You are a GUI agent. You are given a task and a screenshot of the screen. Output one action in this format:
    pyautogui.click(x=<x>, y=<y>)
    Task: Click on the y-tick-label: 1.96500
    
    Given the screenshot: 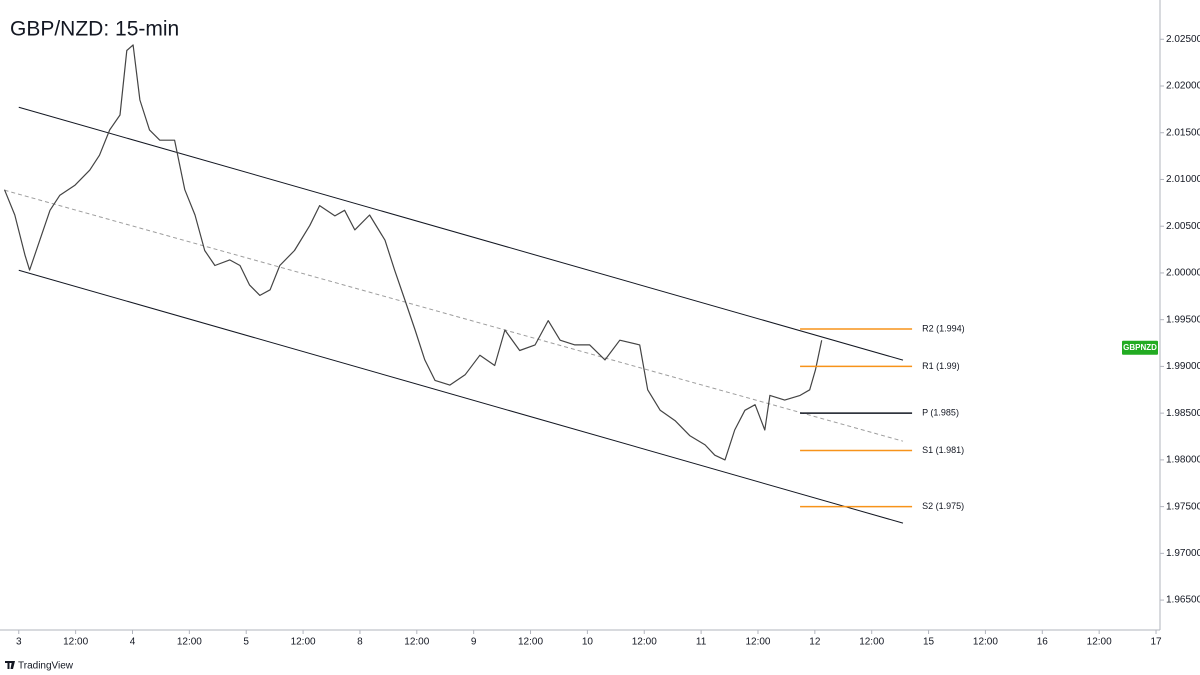 What is the action you would take?
    pyautogui.click(x=1183, y=600)
    